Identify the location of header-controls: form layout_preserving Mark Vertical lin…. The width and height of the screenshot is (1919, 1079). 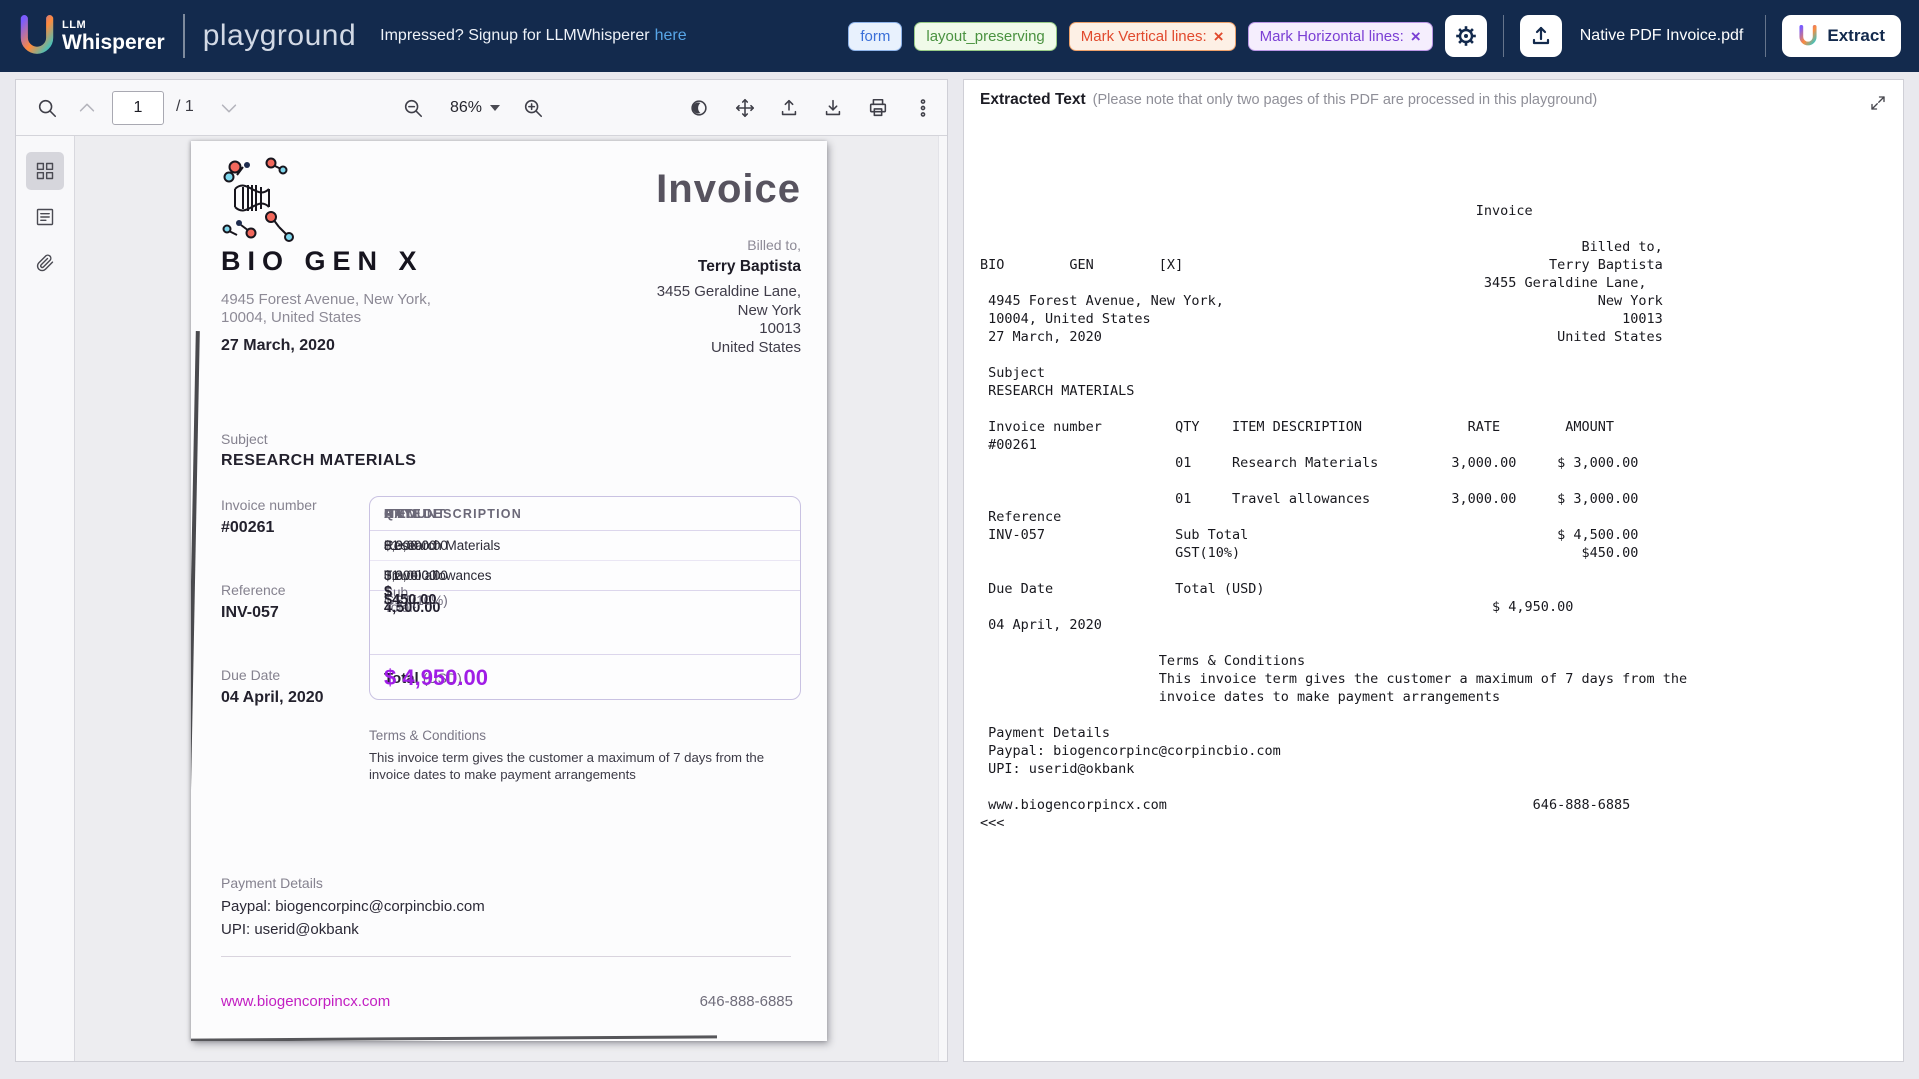
(1374, 36).